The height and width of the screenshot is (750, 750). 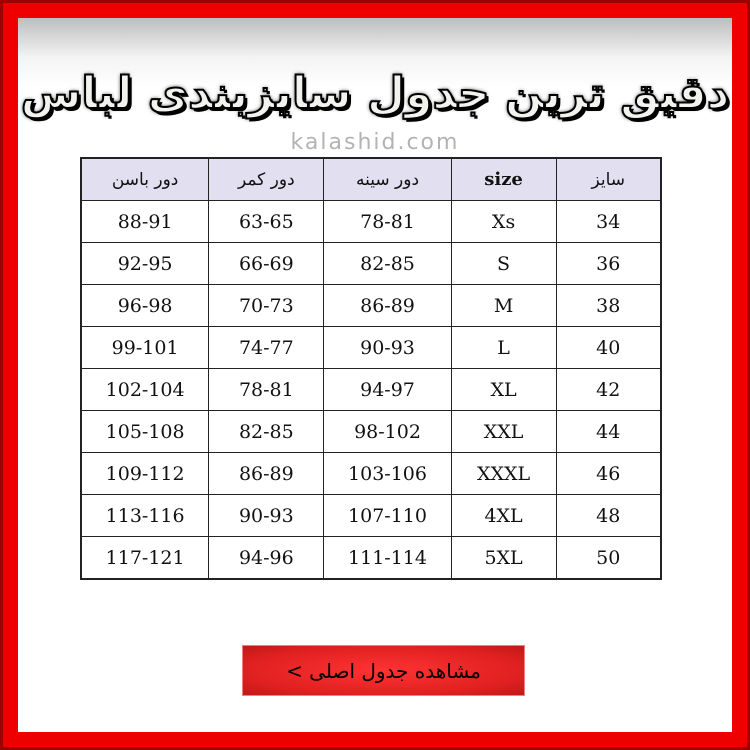 What do you see at coordinates (503, 515) in the screenshot?
I see `cell-size-letter: 4XL` at bounding box center [503, 515].